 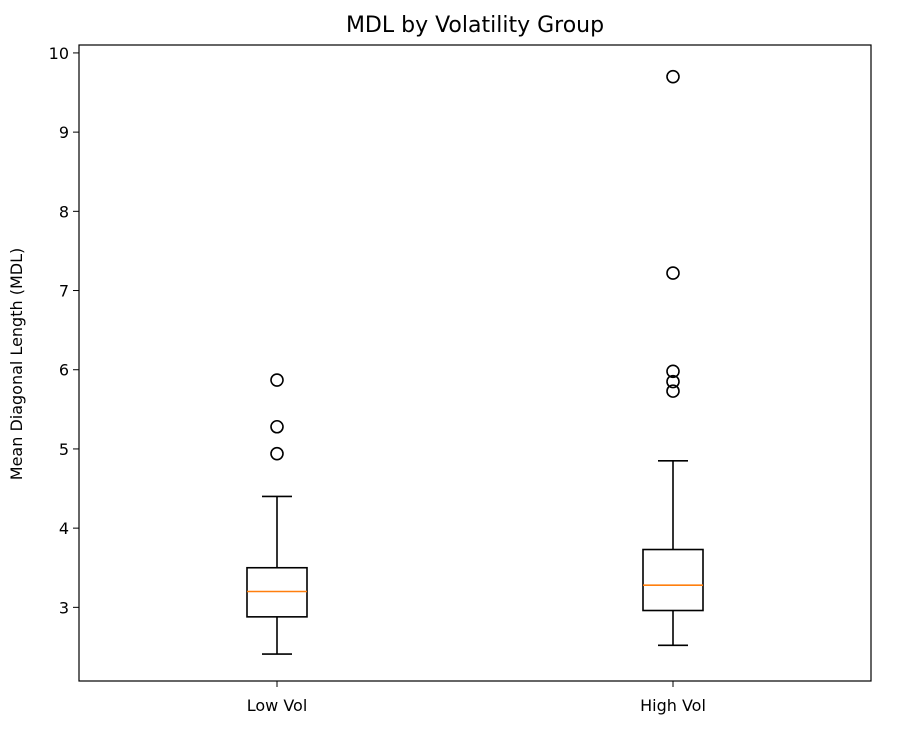 What do you see at coordinates (16, 364) in the screenshot?
I see `y-axis-label: Mean Diagonal Length (MDL)` at bounding box center [16, 364].